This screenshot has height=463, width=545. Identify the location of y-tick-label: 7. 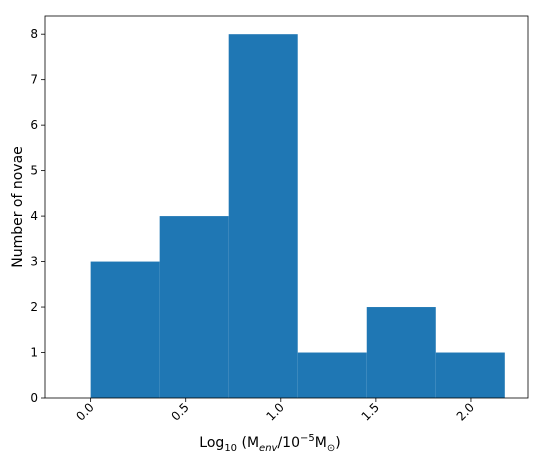
(34, 80).